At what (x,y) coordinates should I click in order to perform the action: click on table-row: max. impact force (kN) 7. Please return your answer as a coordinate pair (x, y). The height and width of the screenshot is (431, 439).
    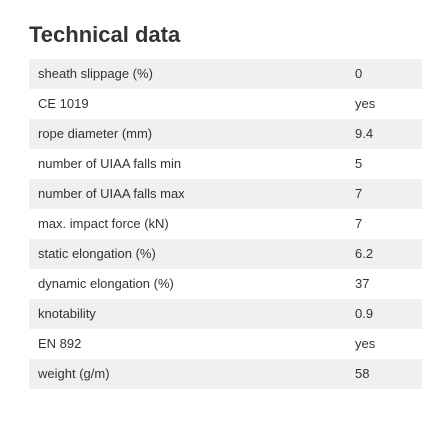
    Looking at the image, I should click on (225, 224).